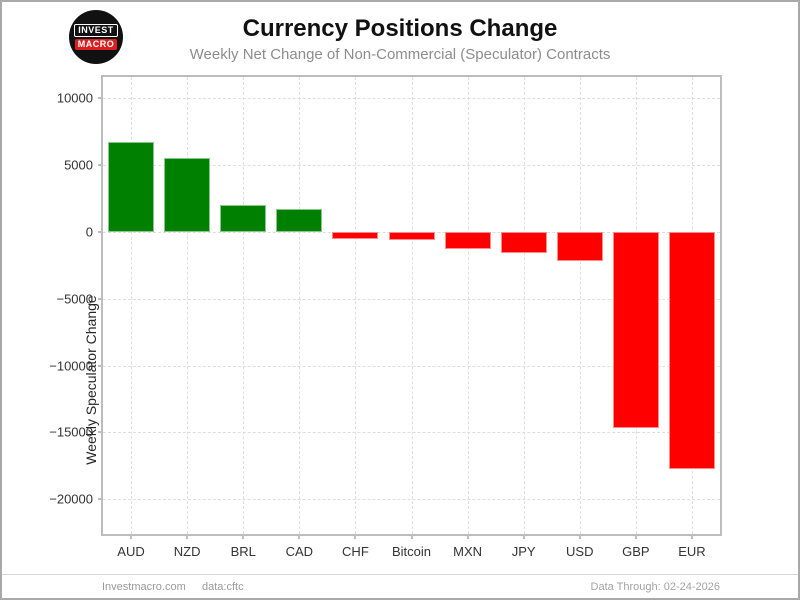 The height and width of the screenshot is (600, 800). What do you see at coordinates (96, 30) in the screenshot?
I see `logo-invest-text: INVEST` at bounding box center [96, 30].